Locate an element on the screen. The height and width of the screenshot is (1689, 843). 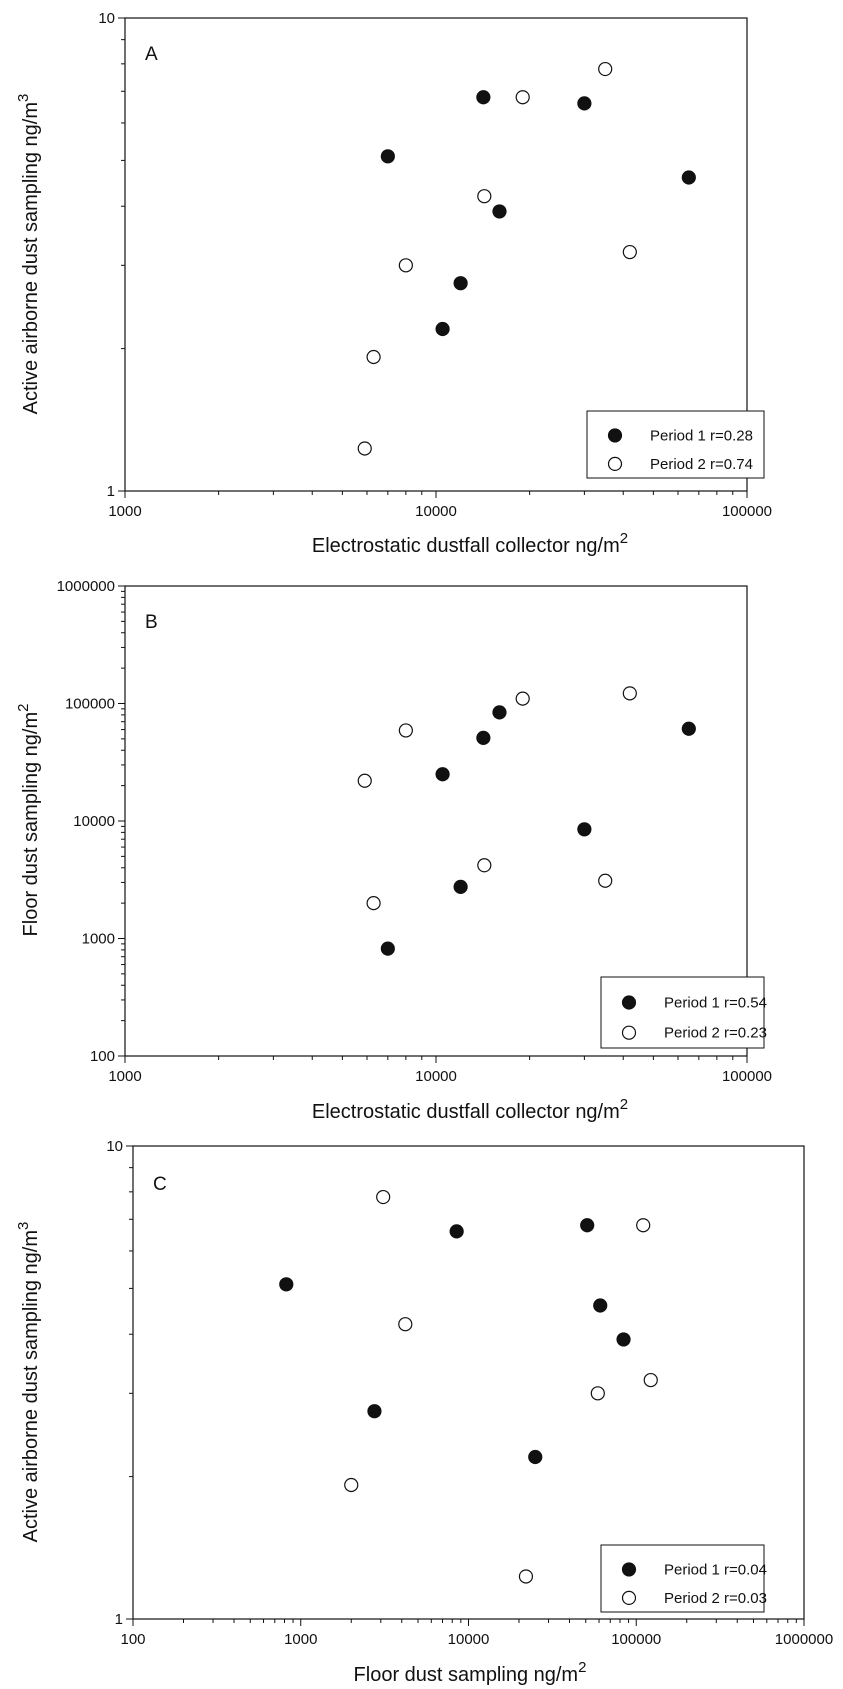
y-tick-label: 1000000 is located at coordinates (86, 586).